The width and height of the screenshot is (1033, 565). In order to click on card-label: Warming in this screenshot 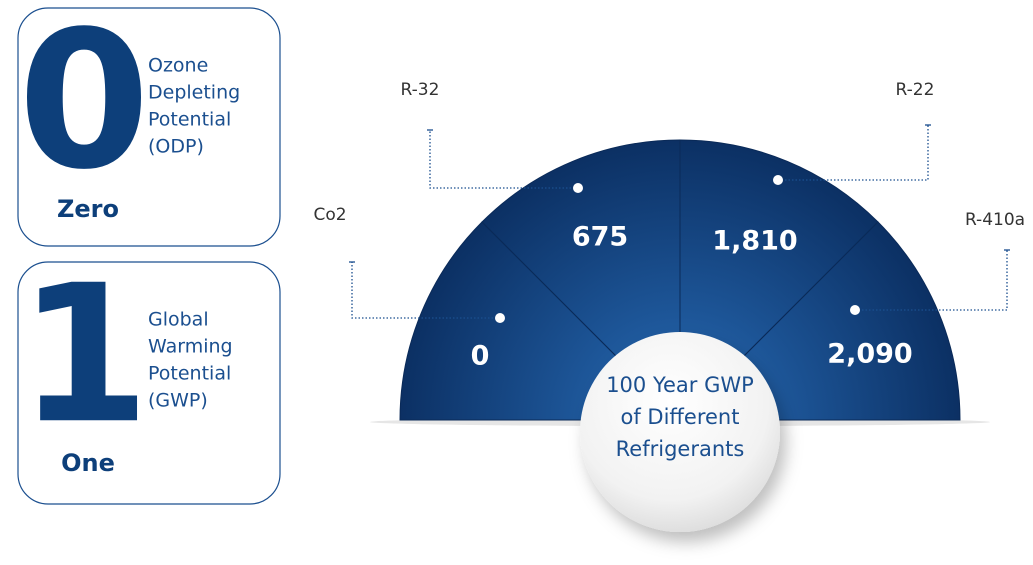, I will do `click(190, 347)`.